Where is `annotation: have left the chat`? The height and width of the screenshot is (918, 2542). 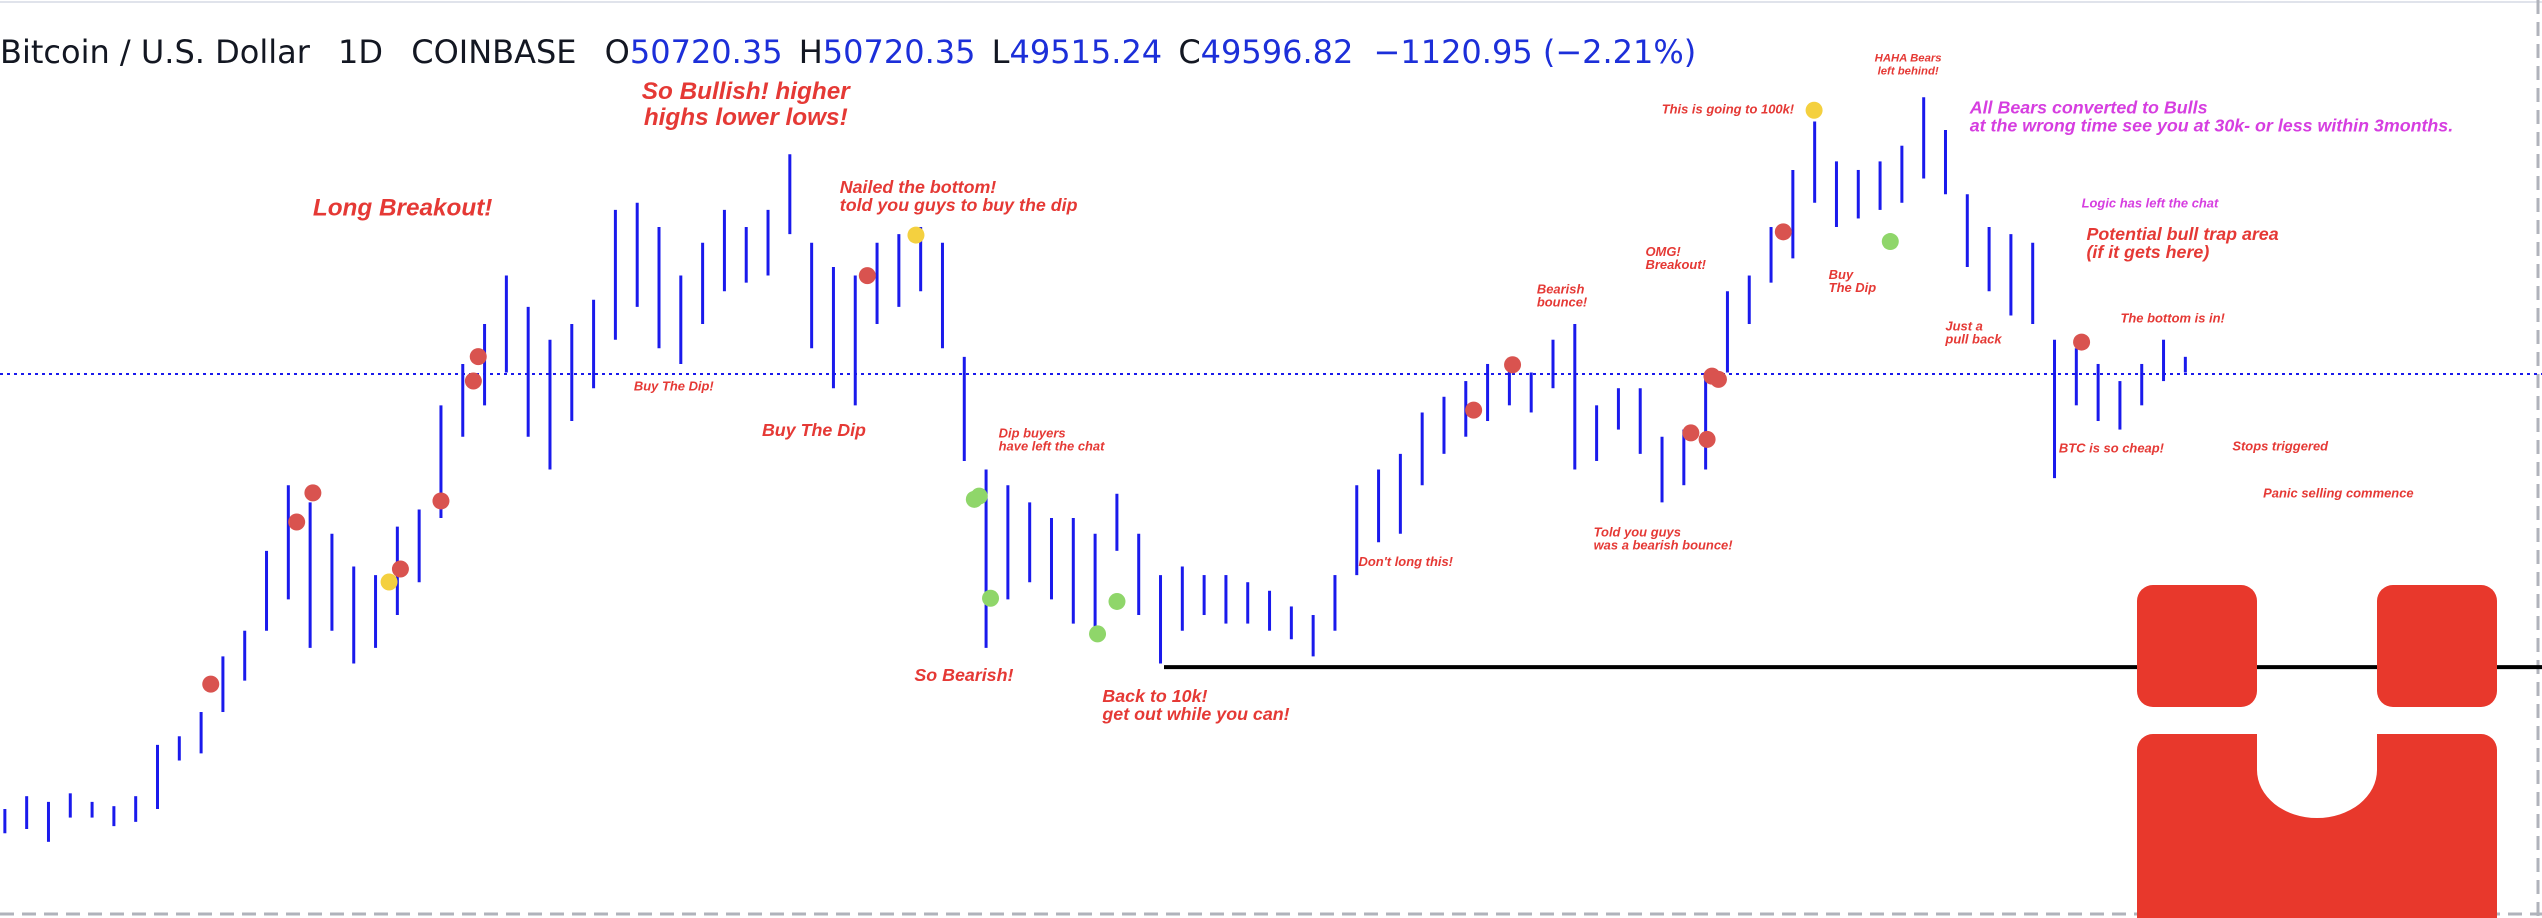
annotation: have left the chat is located at coordinates (1052, 446).